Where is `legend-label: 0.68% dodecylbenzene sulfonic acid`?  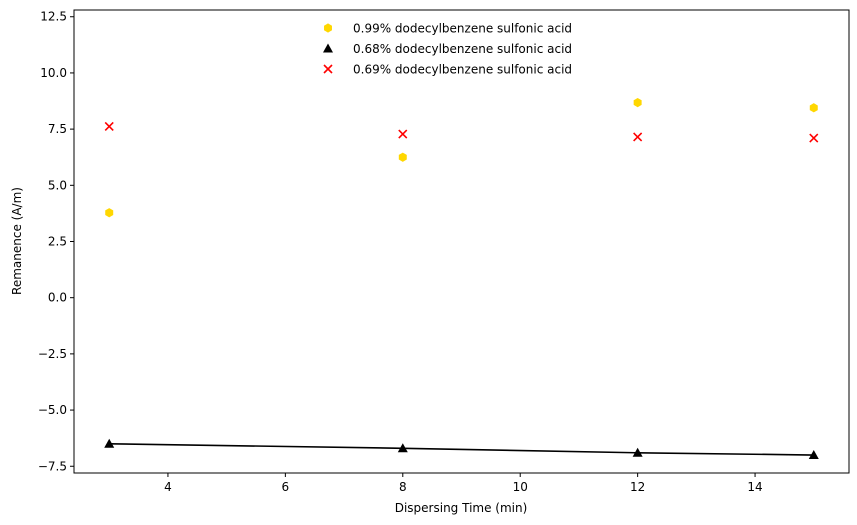 legend-label: 0.68% dodecylbenzene sulfonic acid is located at coordinates (462, 49).